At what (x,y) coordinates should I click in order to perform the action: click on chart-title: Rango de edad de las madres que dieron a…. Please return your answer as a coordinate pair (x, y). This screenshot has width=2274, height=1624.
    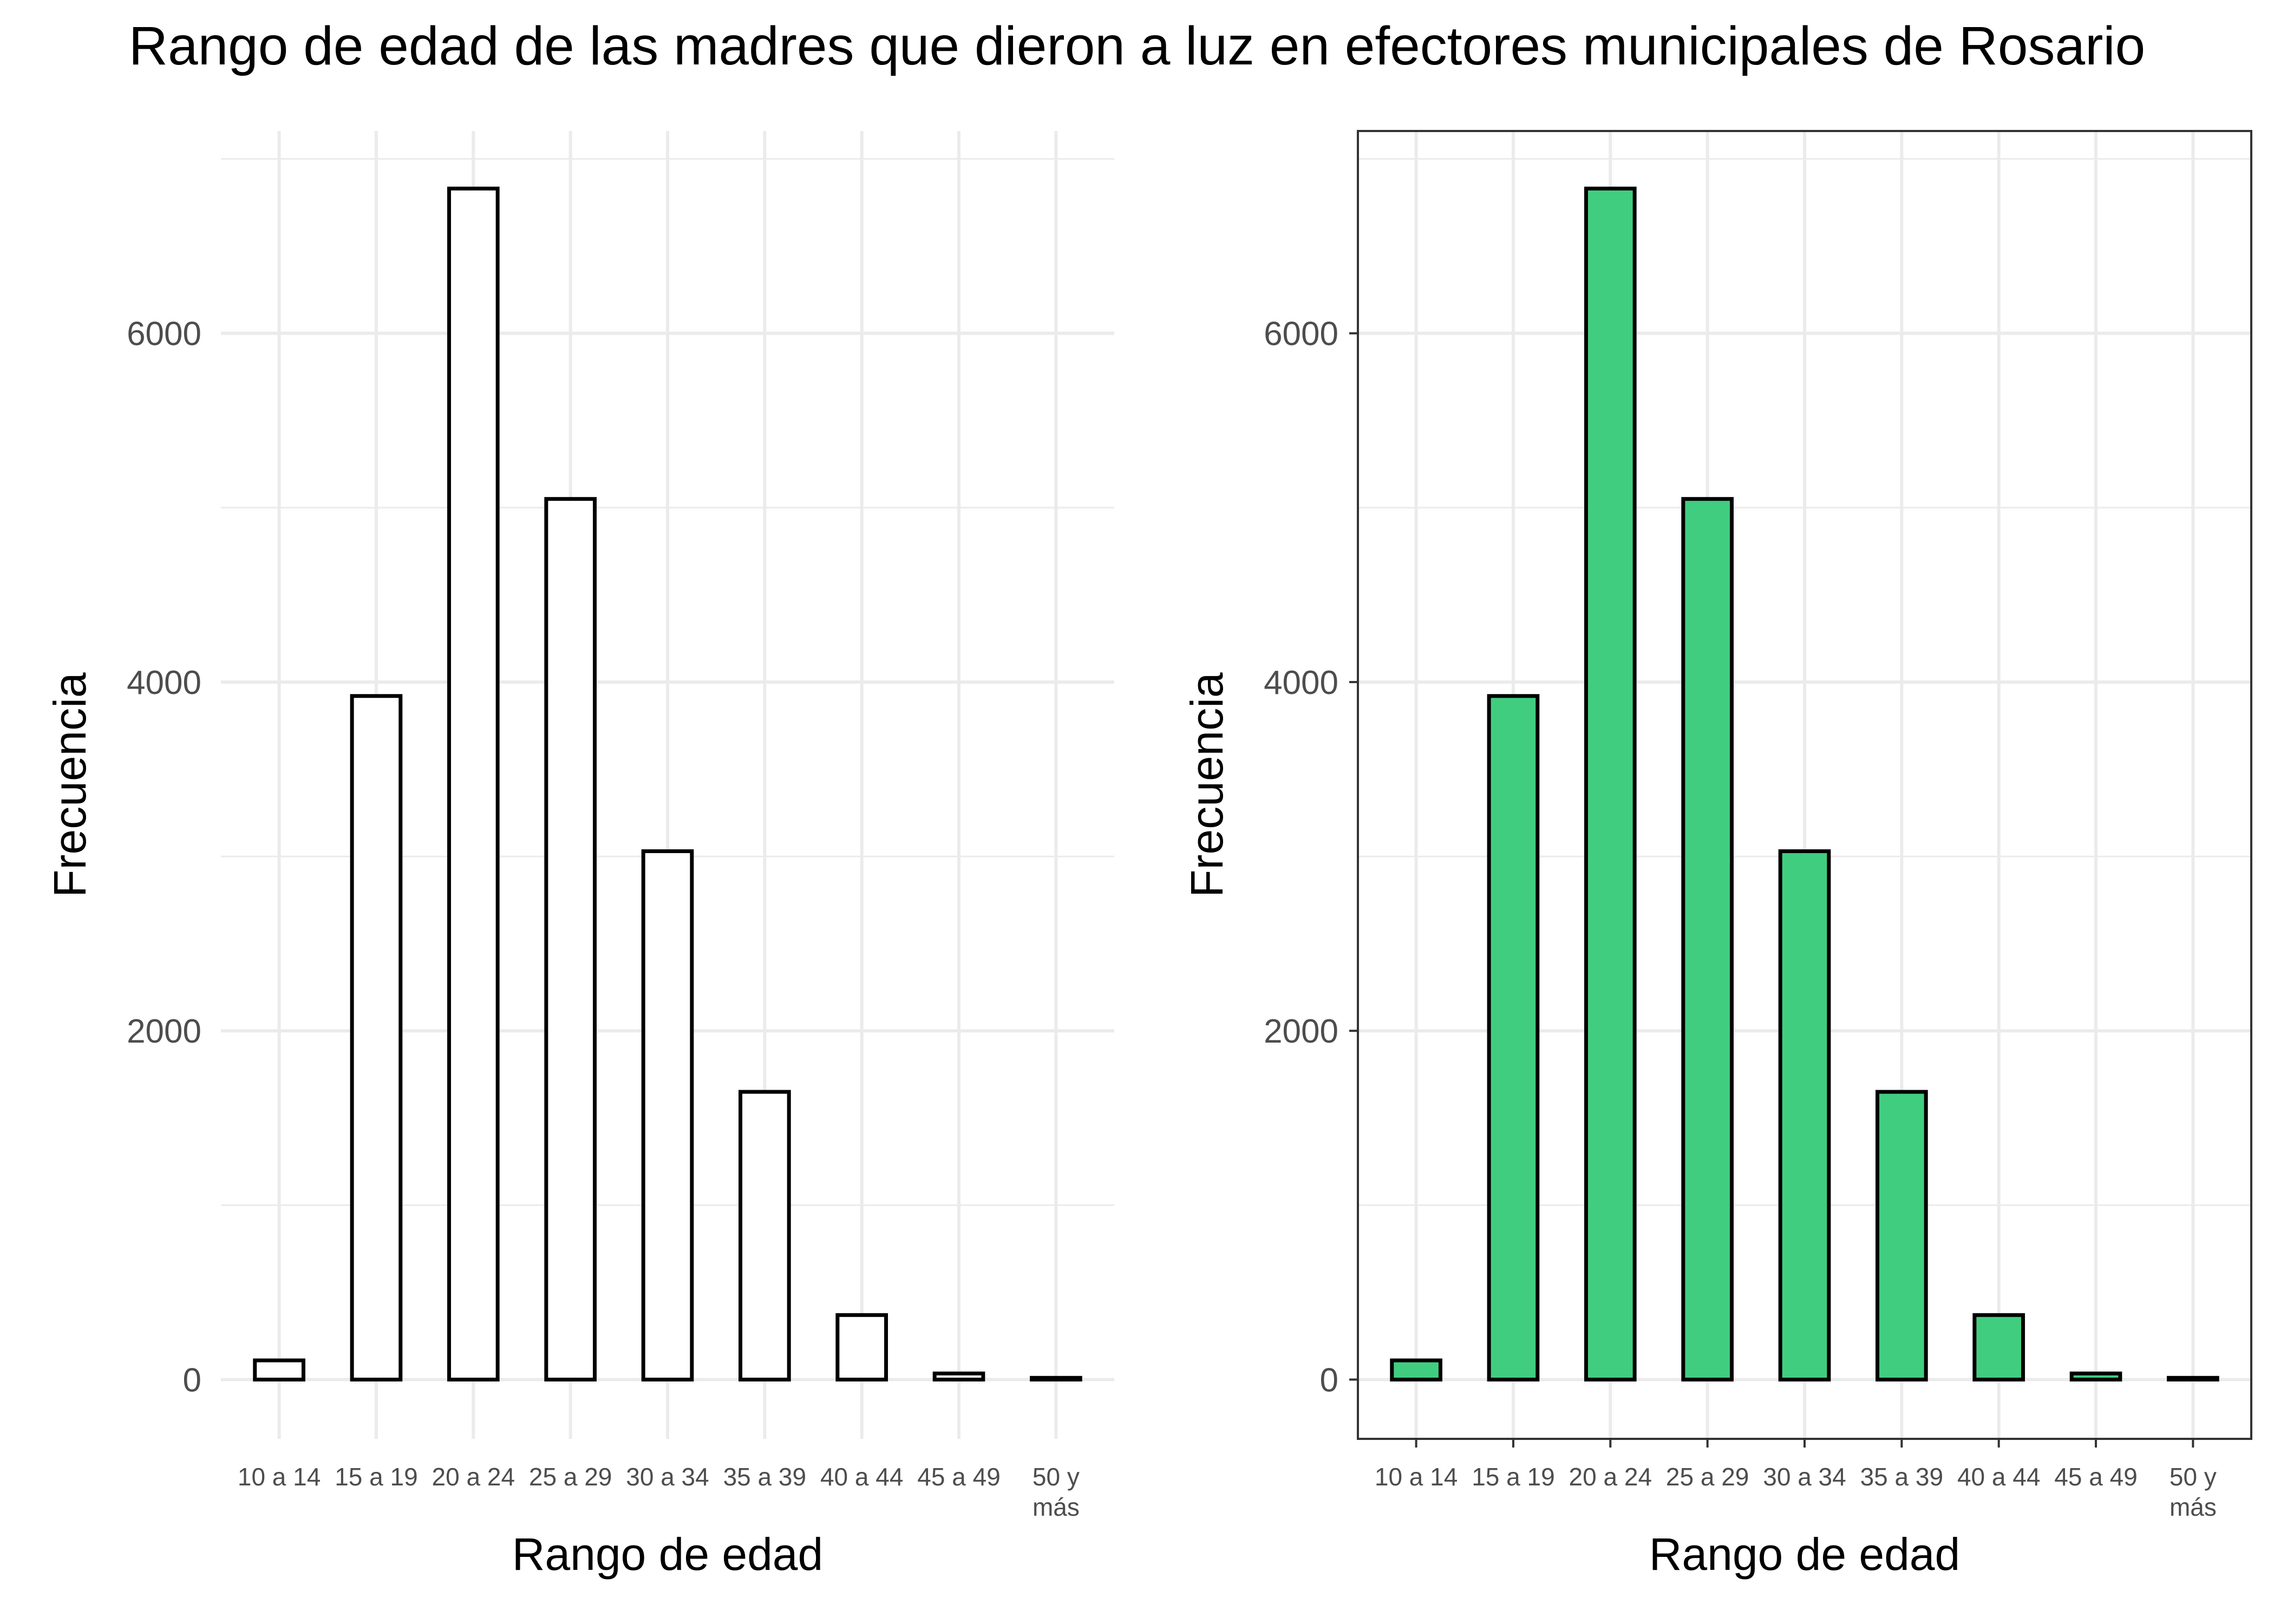
    Looking at the image, I should click on (1137, 46).